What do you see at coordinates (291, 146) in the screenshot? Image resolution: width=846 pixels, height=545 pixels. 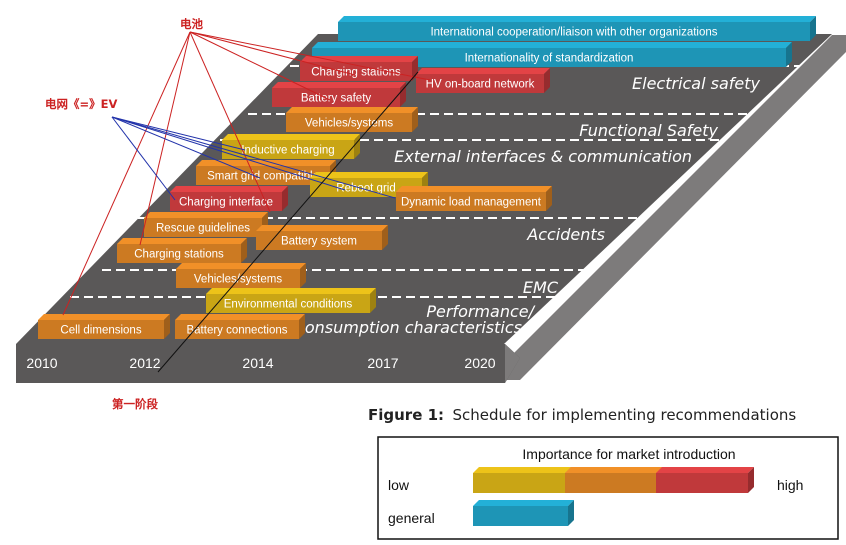 I see `bar-low: Inductive charging` at bounding box center [291, 146].